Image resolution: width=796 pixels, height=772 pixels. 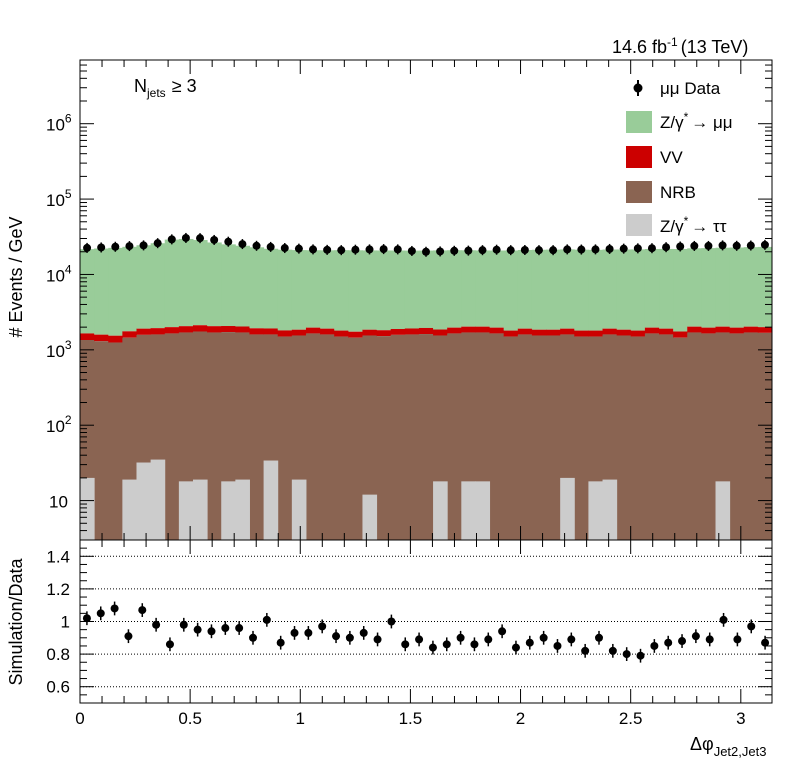 What do you see at coordinates (59, 424) in the screenshot?
I see `y-tick-label: 10²` at bounding box center [59, 424].